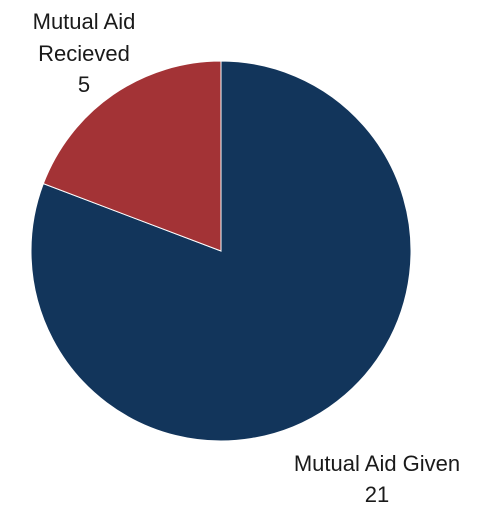  What do you see at coordinates (84, 84) in the screenshot?
I see `label-recieved-value: 5` at bounding box center [84, 84].